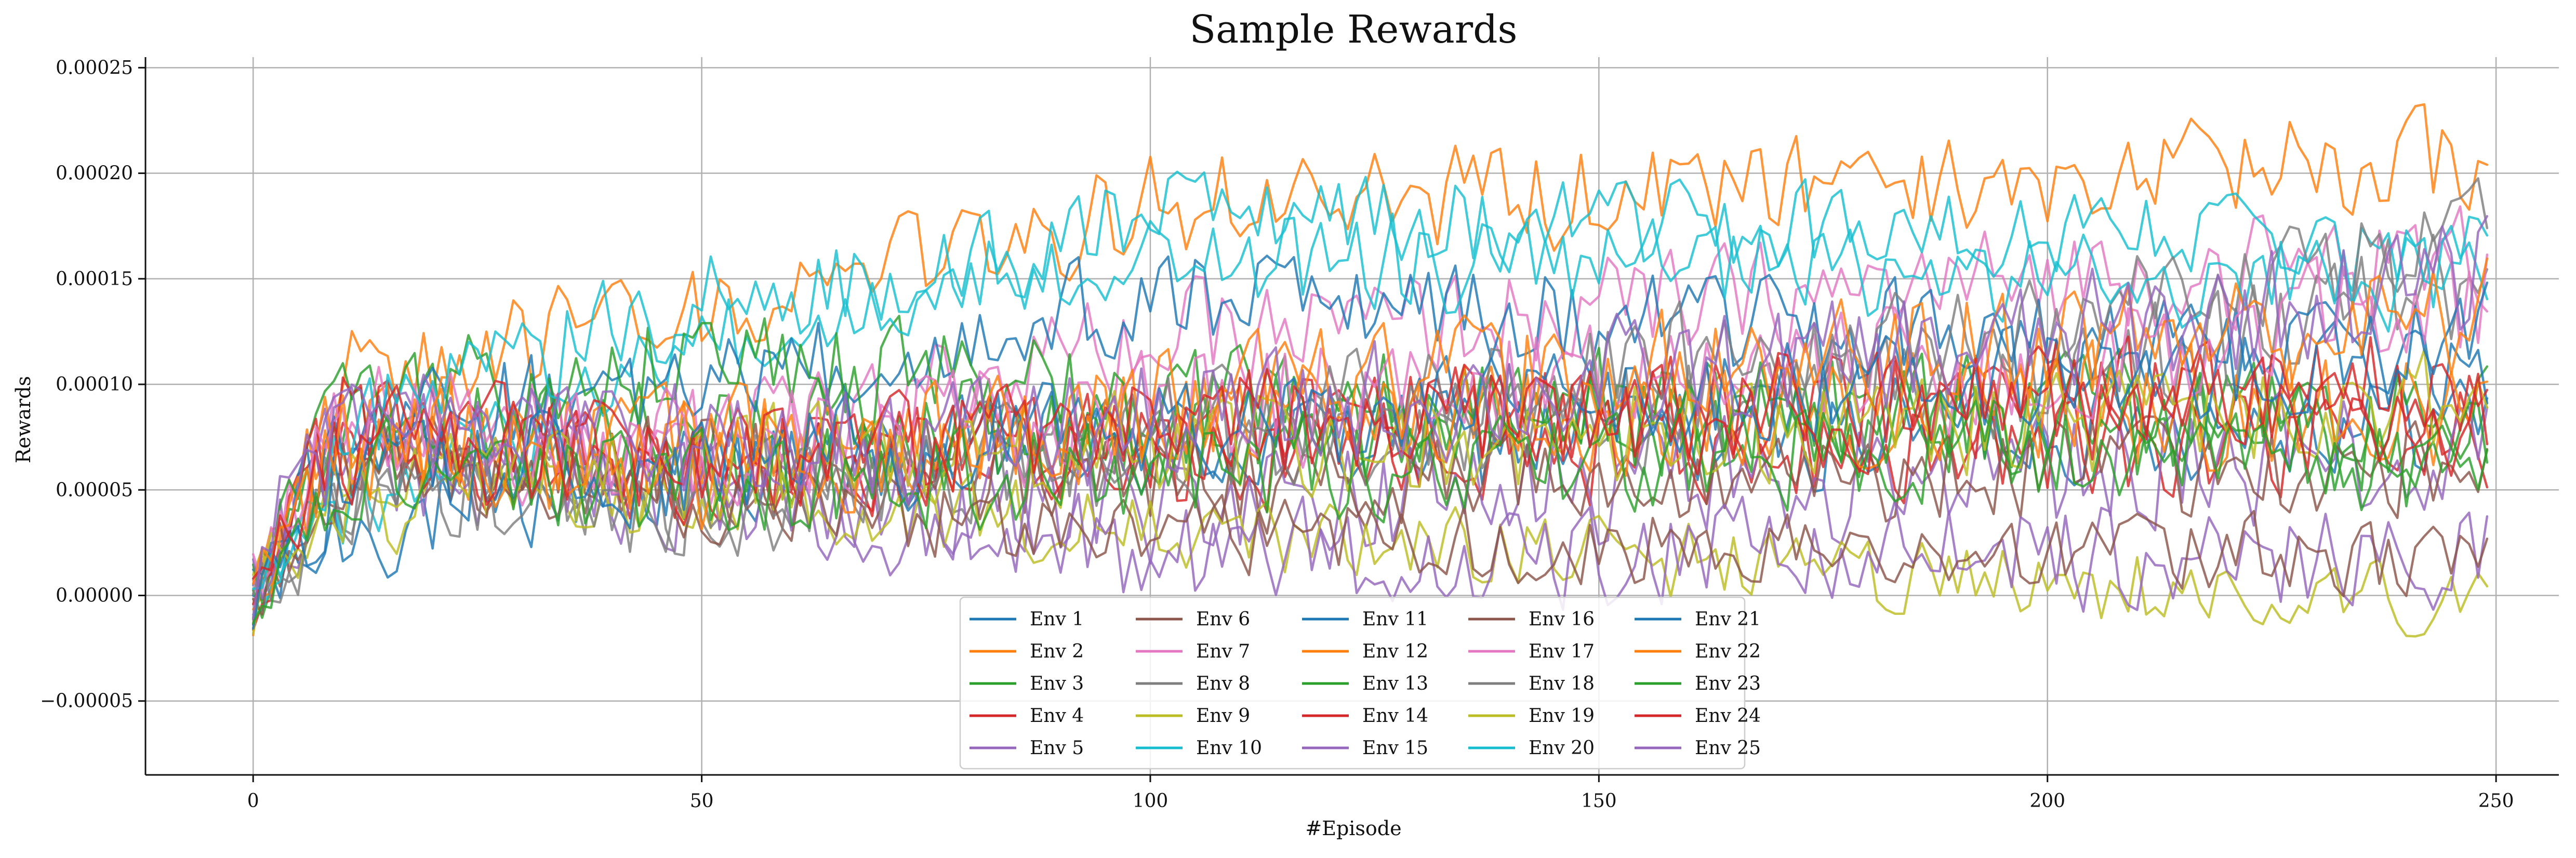 This screenshot has width=2576, height=858. I want to click on legend-entry: Env 10, so click(1229, 748).